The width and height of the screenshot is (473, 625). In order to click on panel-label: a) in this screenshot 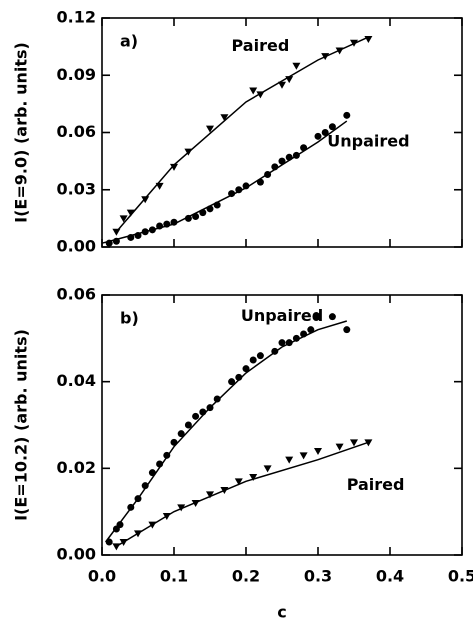, I will do `click(129, 41)`.